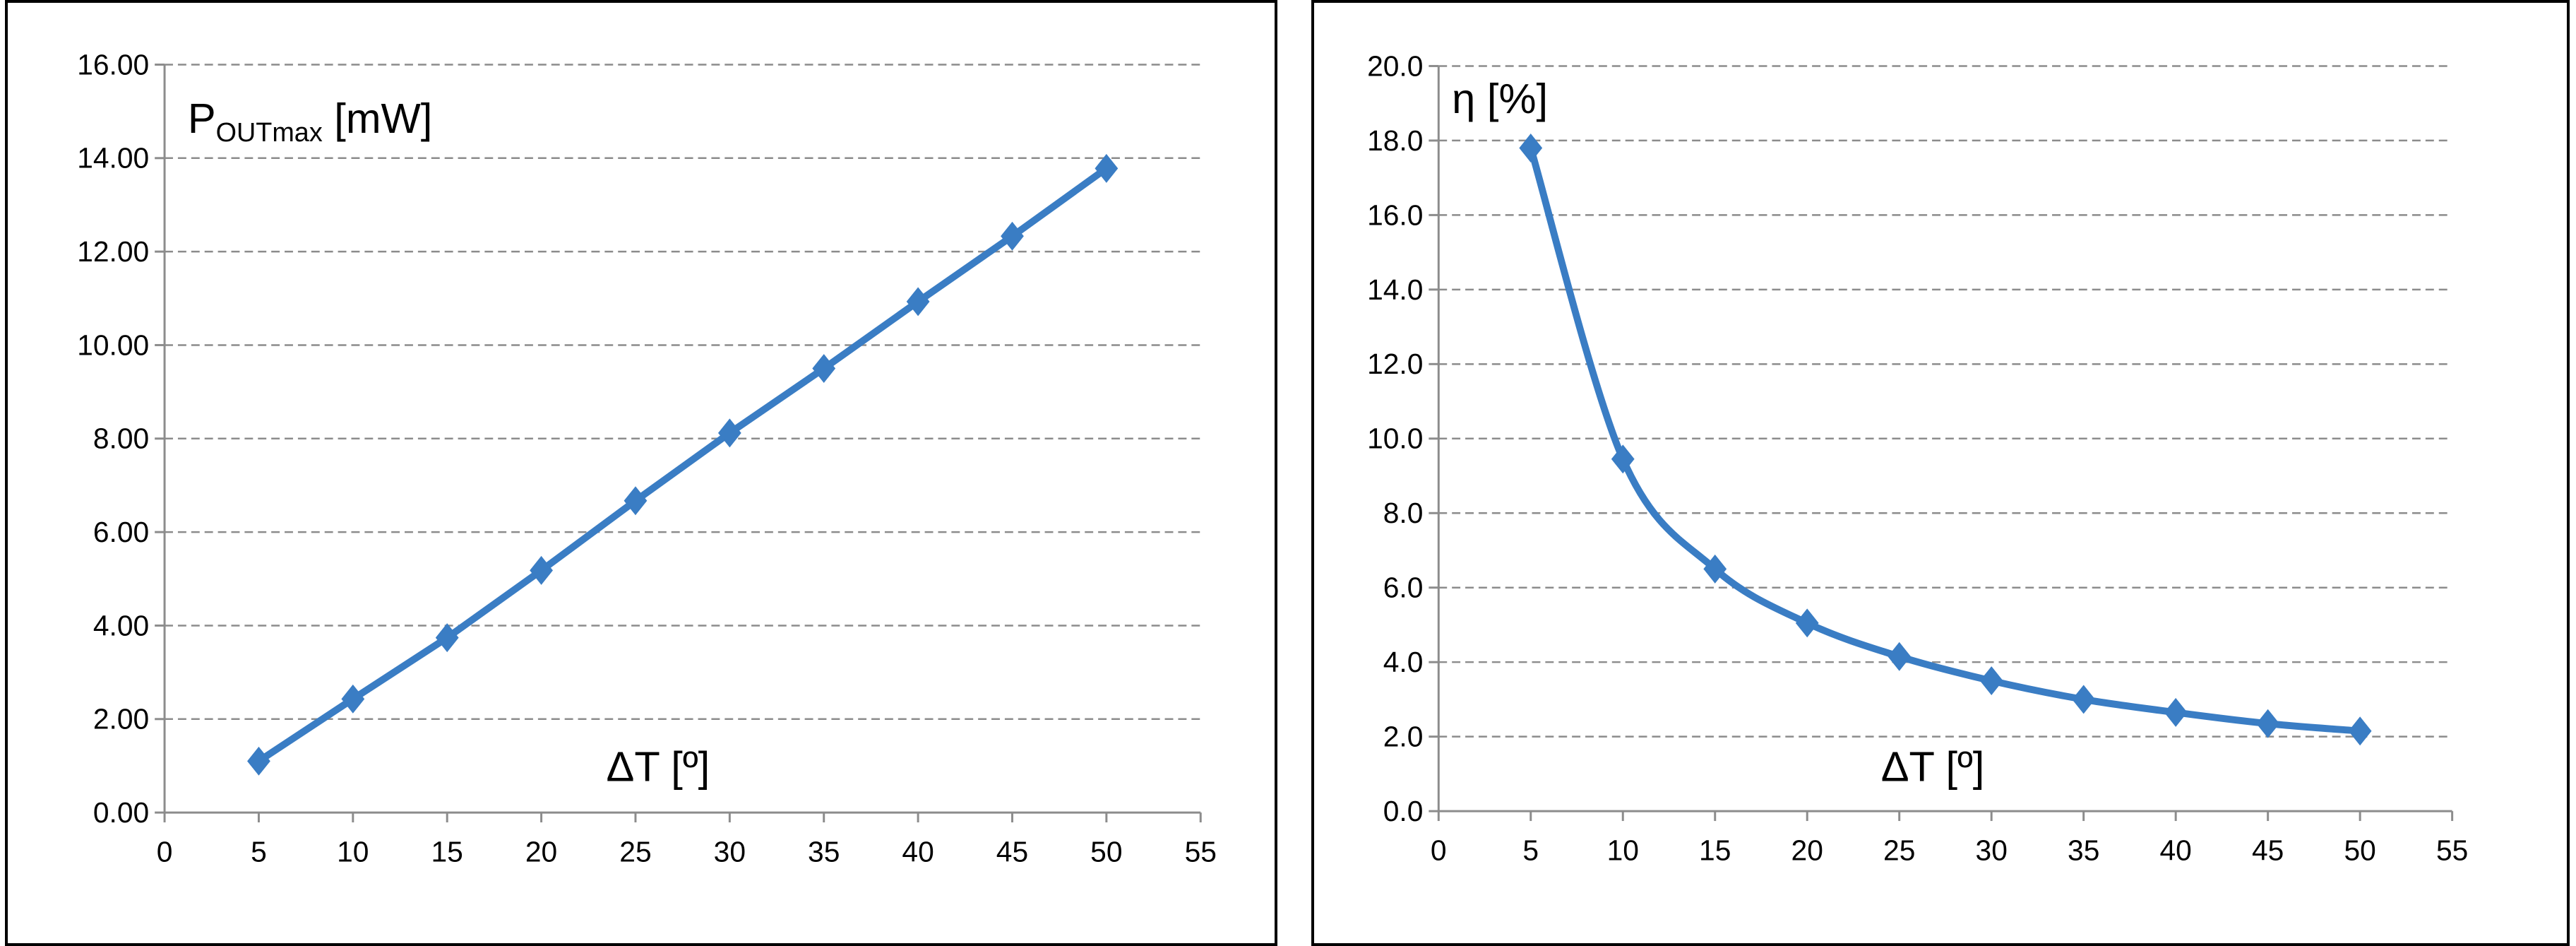  Describe the element at coordinates (1403, 662) in the screenshot. I see `y-tick-label: 4.0` at that location.